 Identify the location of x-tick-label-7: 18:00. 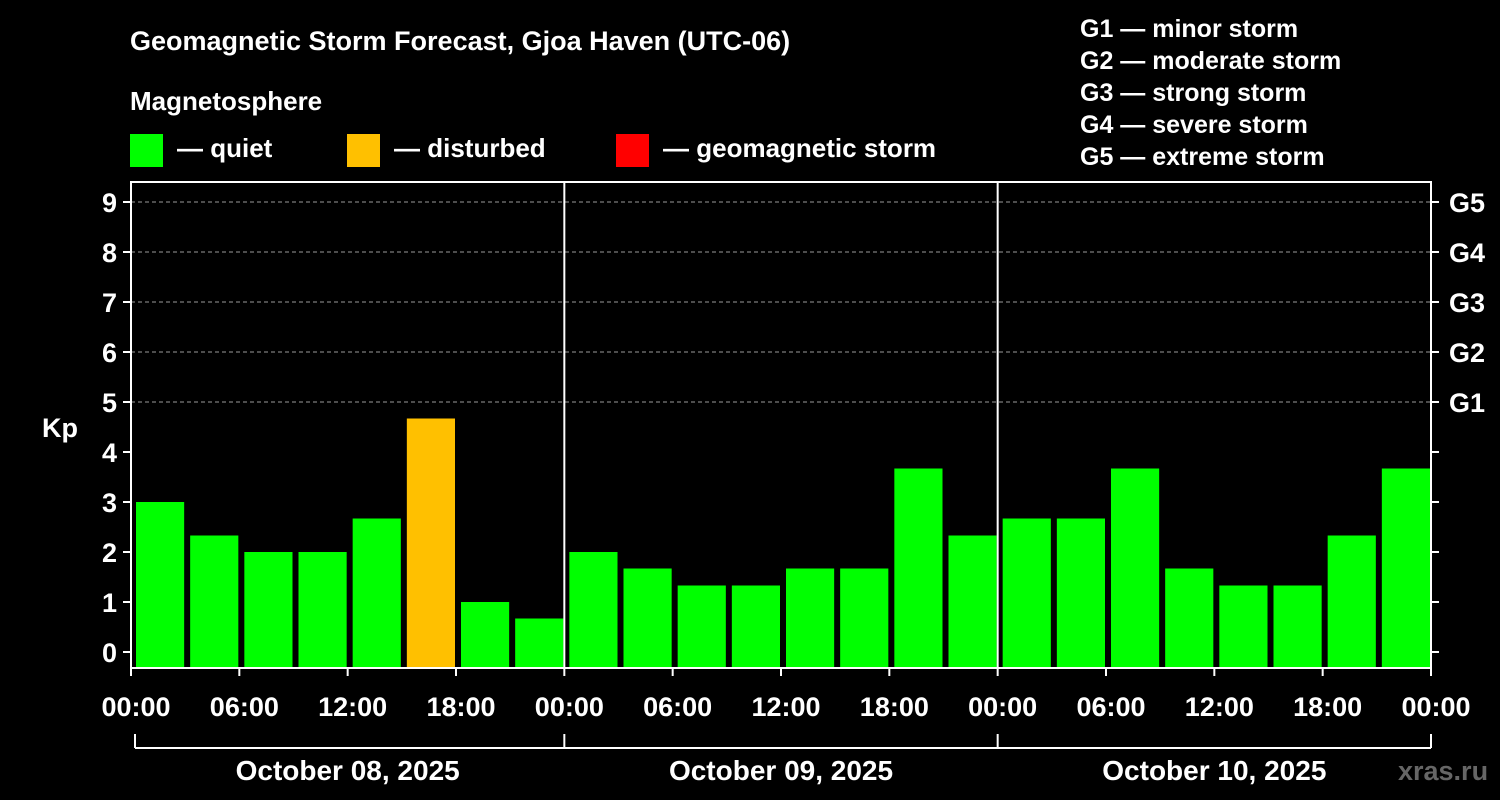
(894, 707).